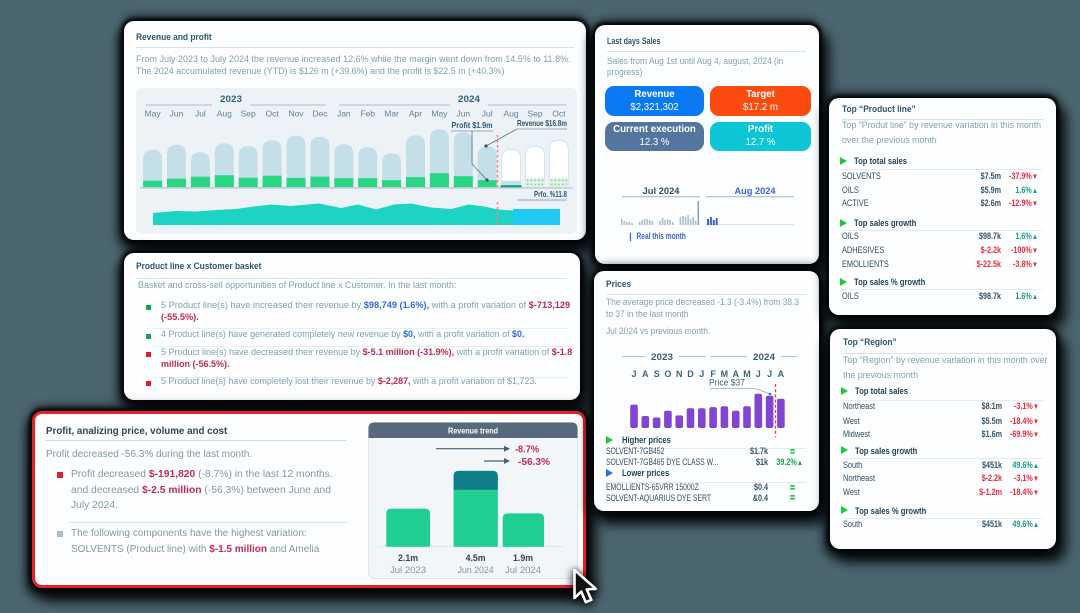 Image resolution: width=1080 pixels, height=613 pixels. I want to click on svg-text: 2.1m, so click(408, 558).